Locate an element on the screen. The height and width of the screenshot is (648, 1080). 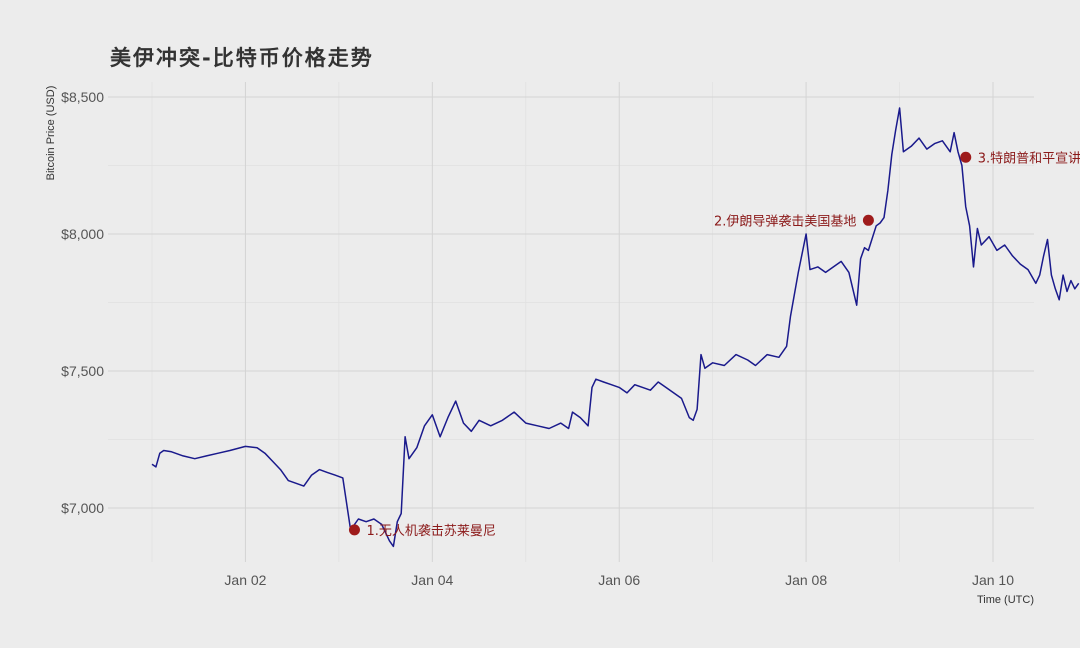
x-axis-title: Time (UTC) is located at coordinates (1005, 600).